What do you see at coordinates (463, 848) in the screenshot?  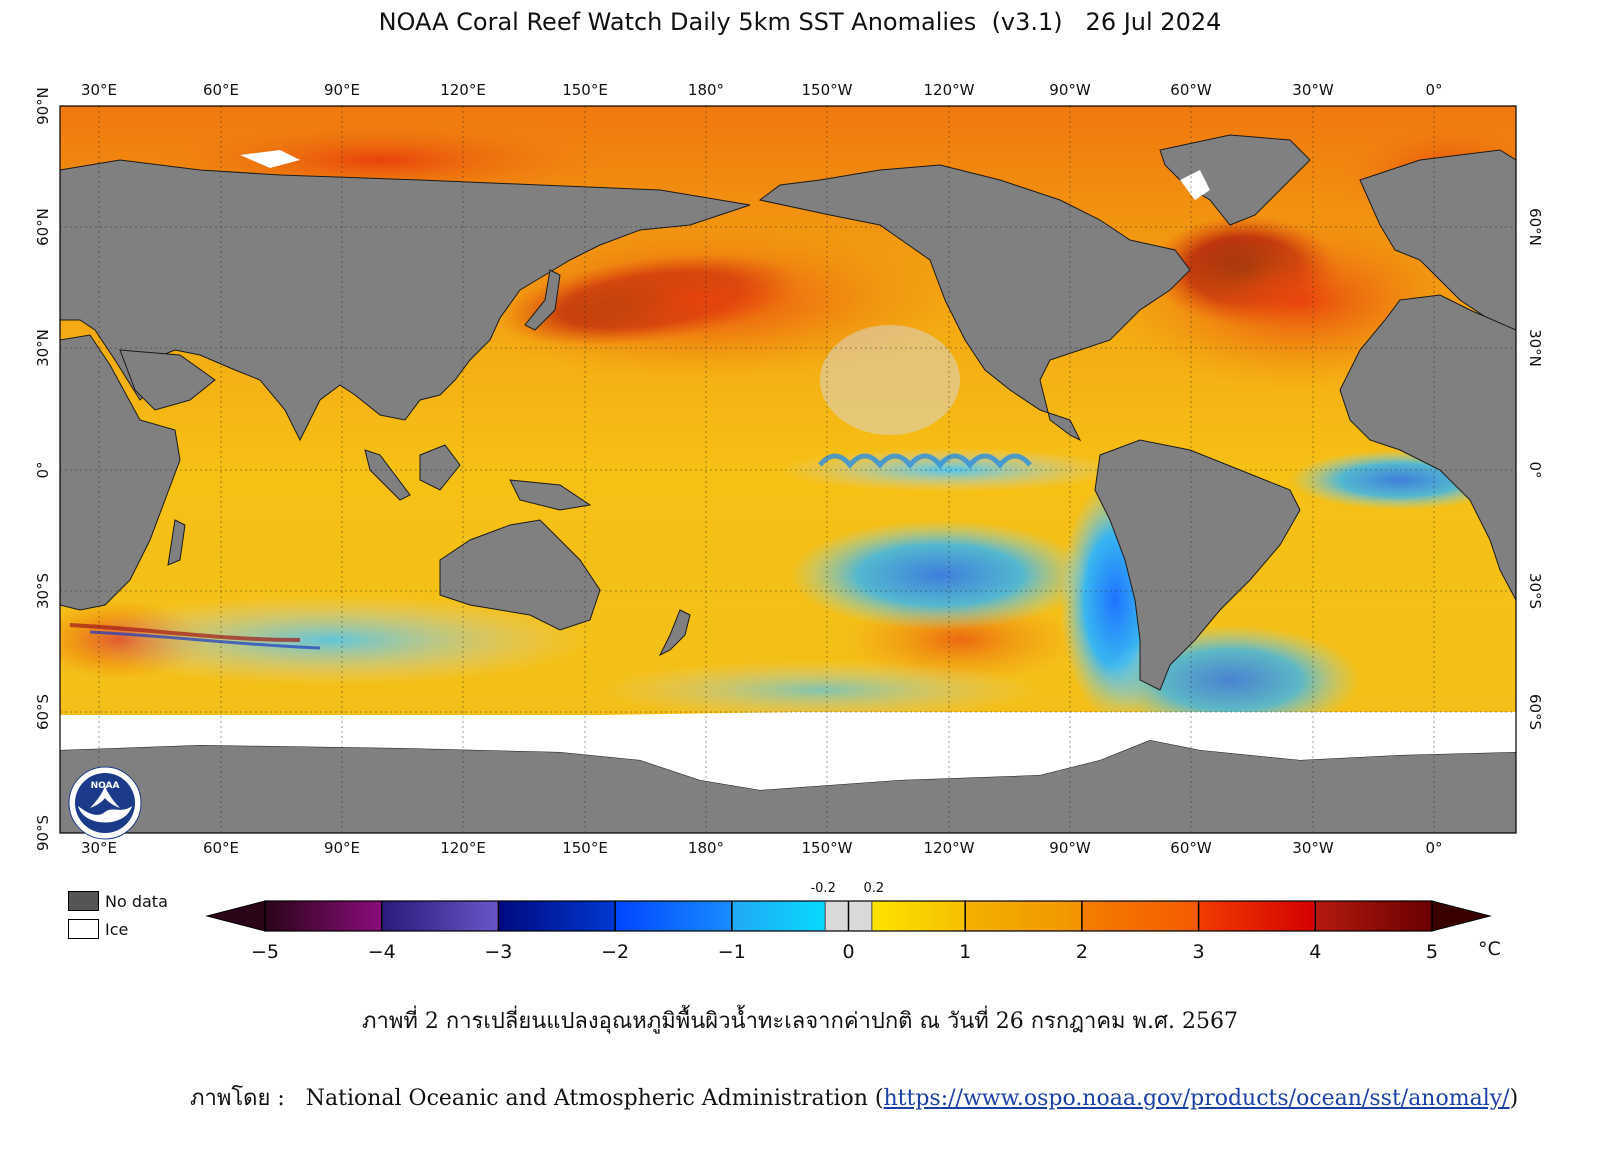 I see `lon-label-bottom: 120°E` at bounding box center [463, 848].